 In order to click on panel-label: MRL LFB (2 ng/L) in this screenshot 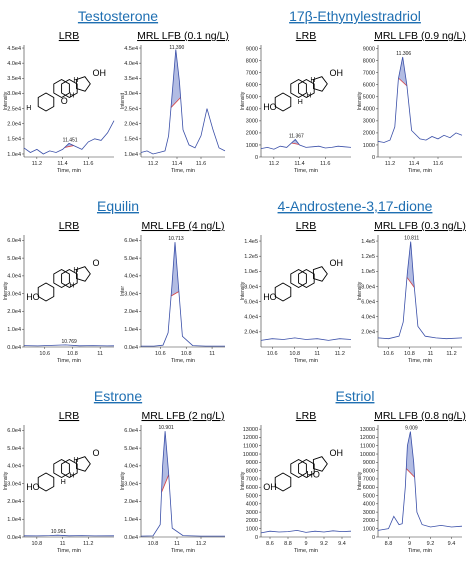, I will do `click(182, 416)`.